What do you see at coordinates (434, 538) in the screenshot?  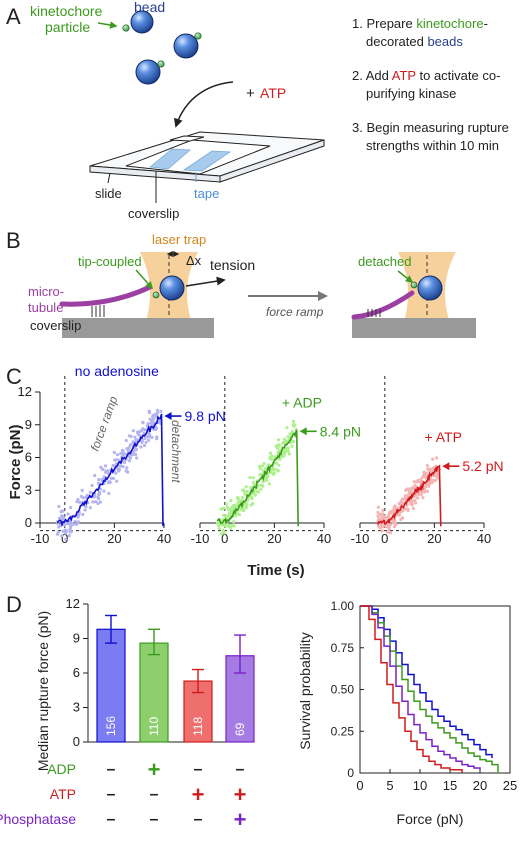 I see `x-tick-label: 20` at bounding box center [434, 538].